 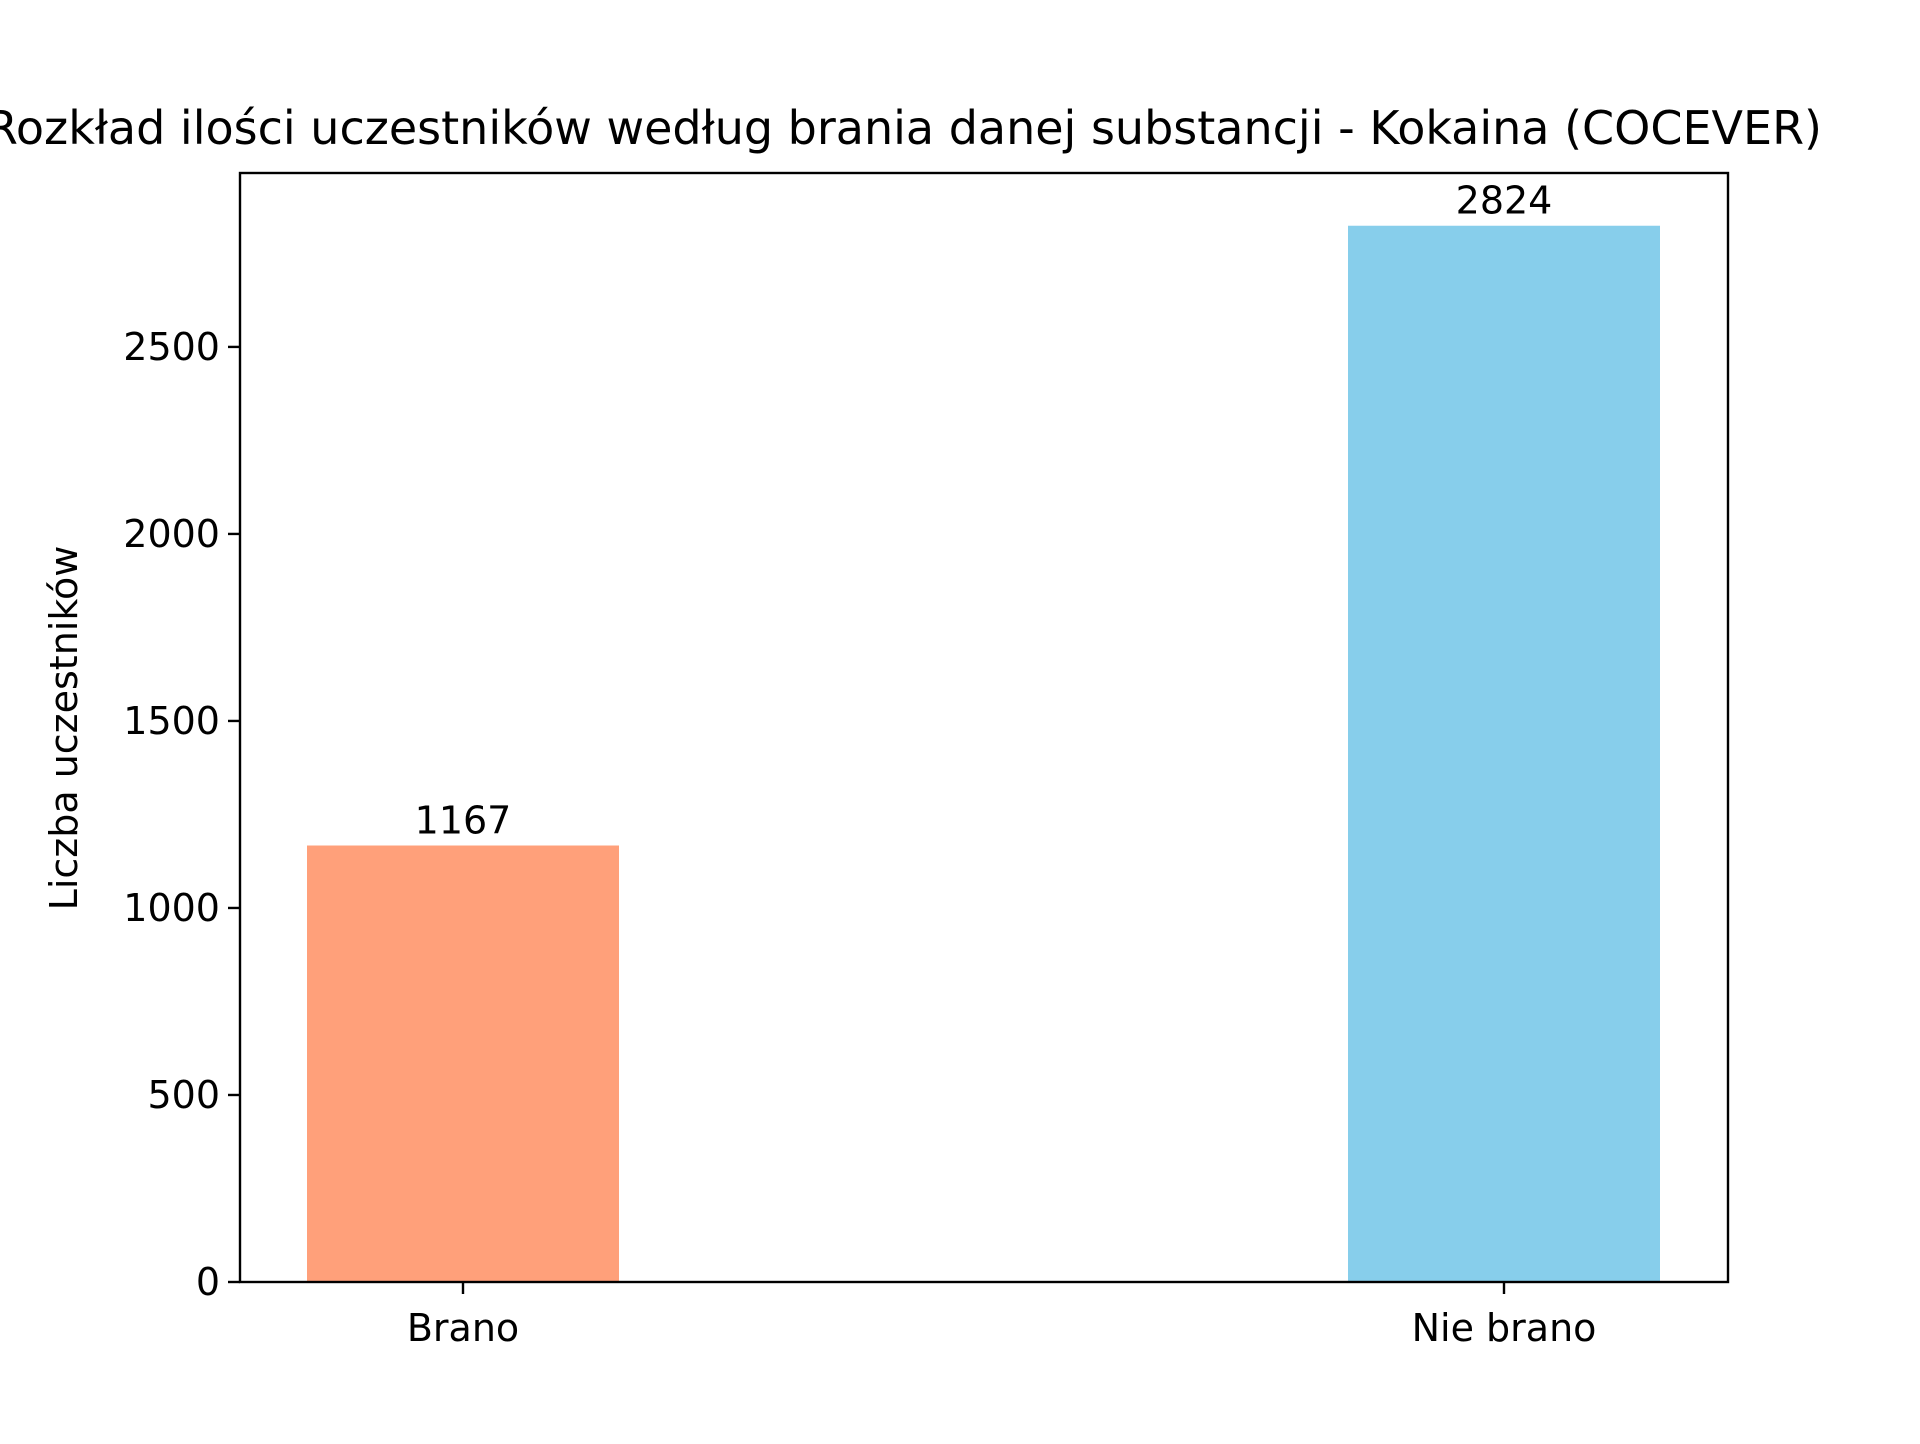 What do you see at coordinates (463, 1328) in the screenshot?
I see `x-tick-label: Brano` at bounding box center [463, 1328].